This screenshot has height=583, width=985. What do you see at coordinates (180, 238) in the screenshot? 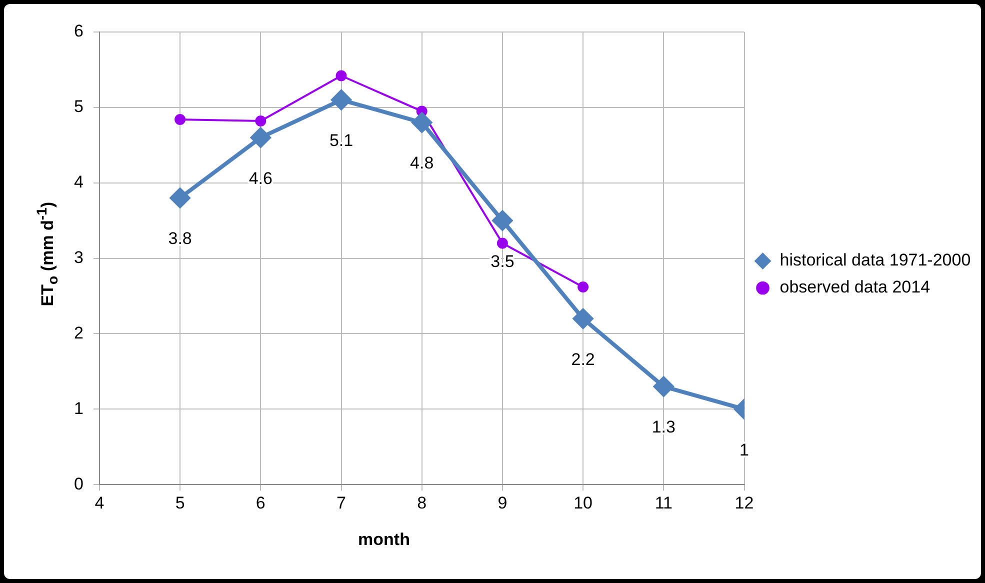
I see `data-label: 3.8` at bounding box center [180, 238].